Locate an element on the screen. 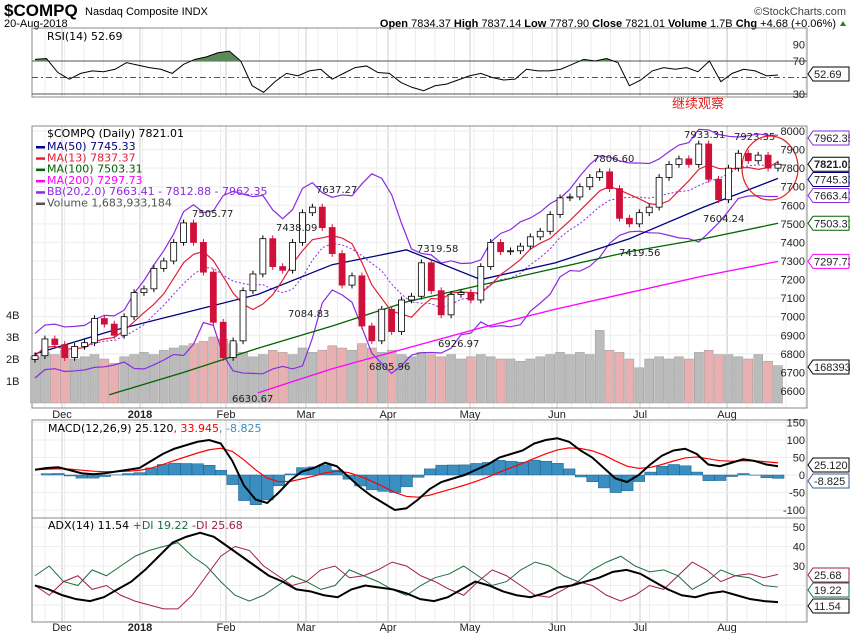 The image size is (850, 633). rsi-tick-label: 90 is located at coordinates (799, 46).